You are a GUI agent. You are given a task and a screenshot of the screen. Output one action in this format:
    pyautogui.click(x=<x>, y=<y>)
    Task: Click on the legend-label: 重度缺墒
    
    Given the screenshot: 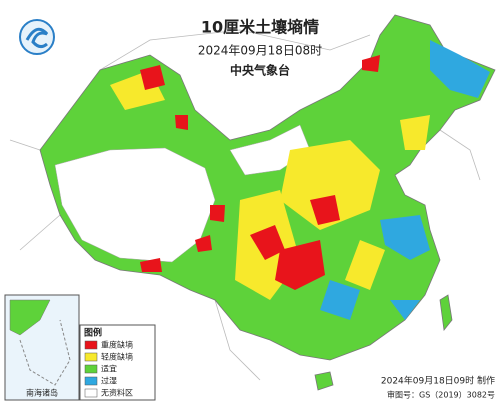 What is the action you would take?
    pyautogui.click(x=117, y=345)
    